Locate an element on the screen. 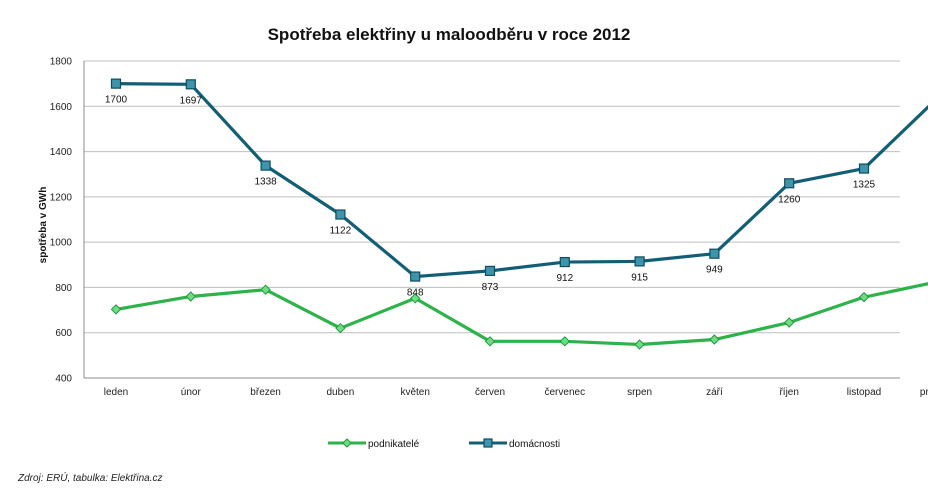  x-tick-label: leden is located at coordinates (116, 392).